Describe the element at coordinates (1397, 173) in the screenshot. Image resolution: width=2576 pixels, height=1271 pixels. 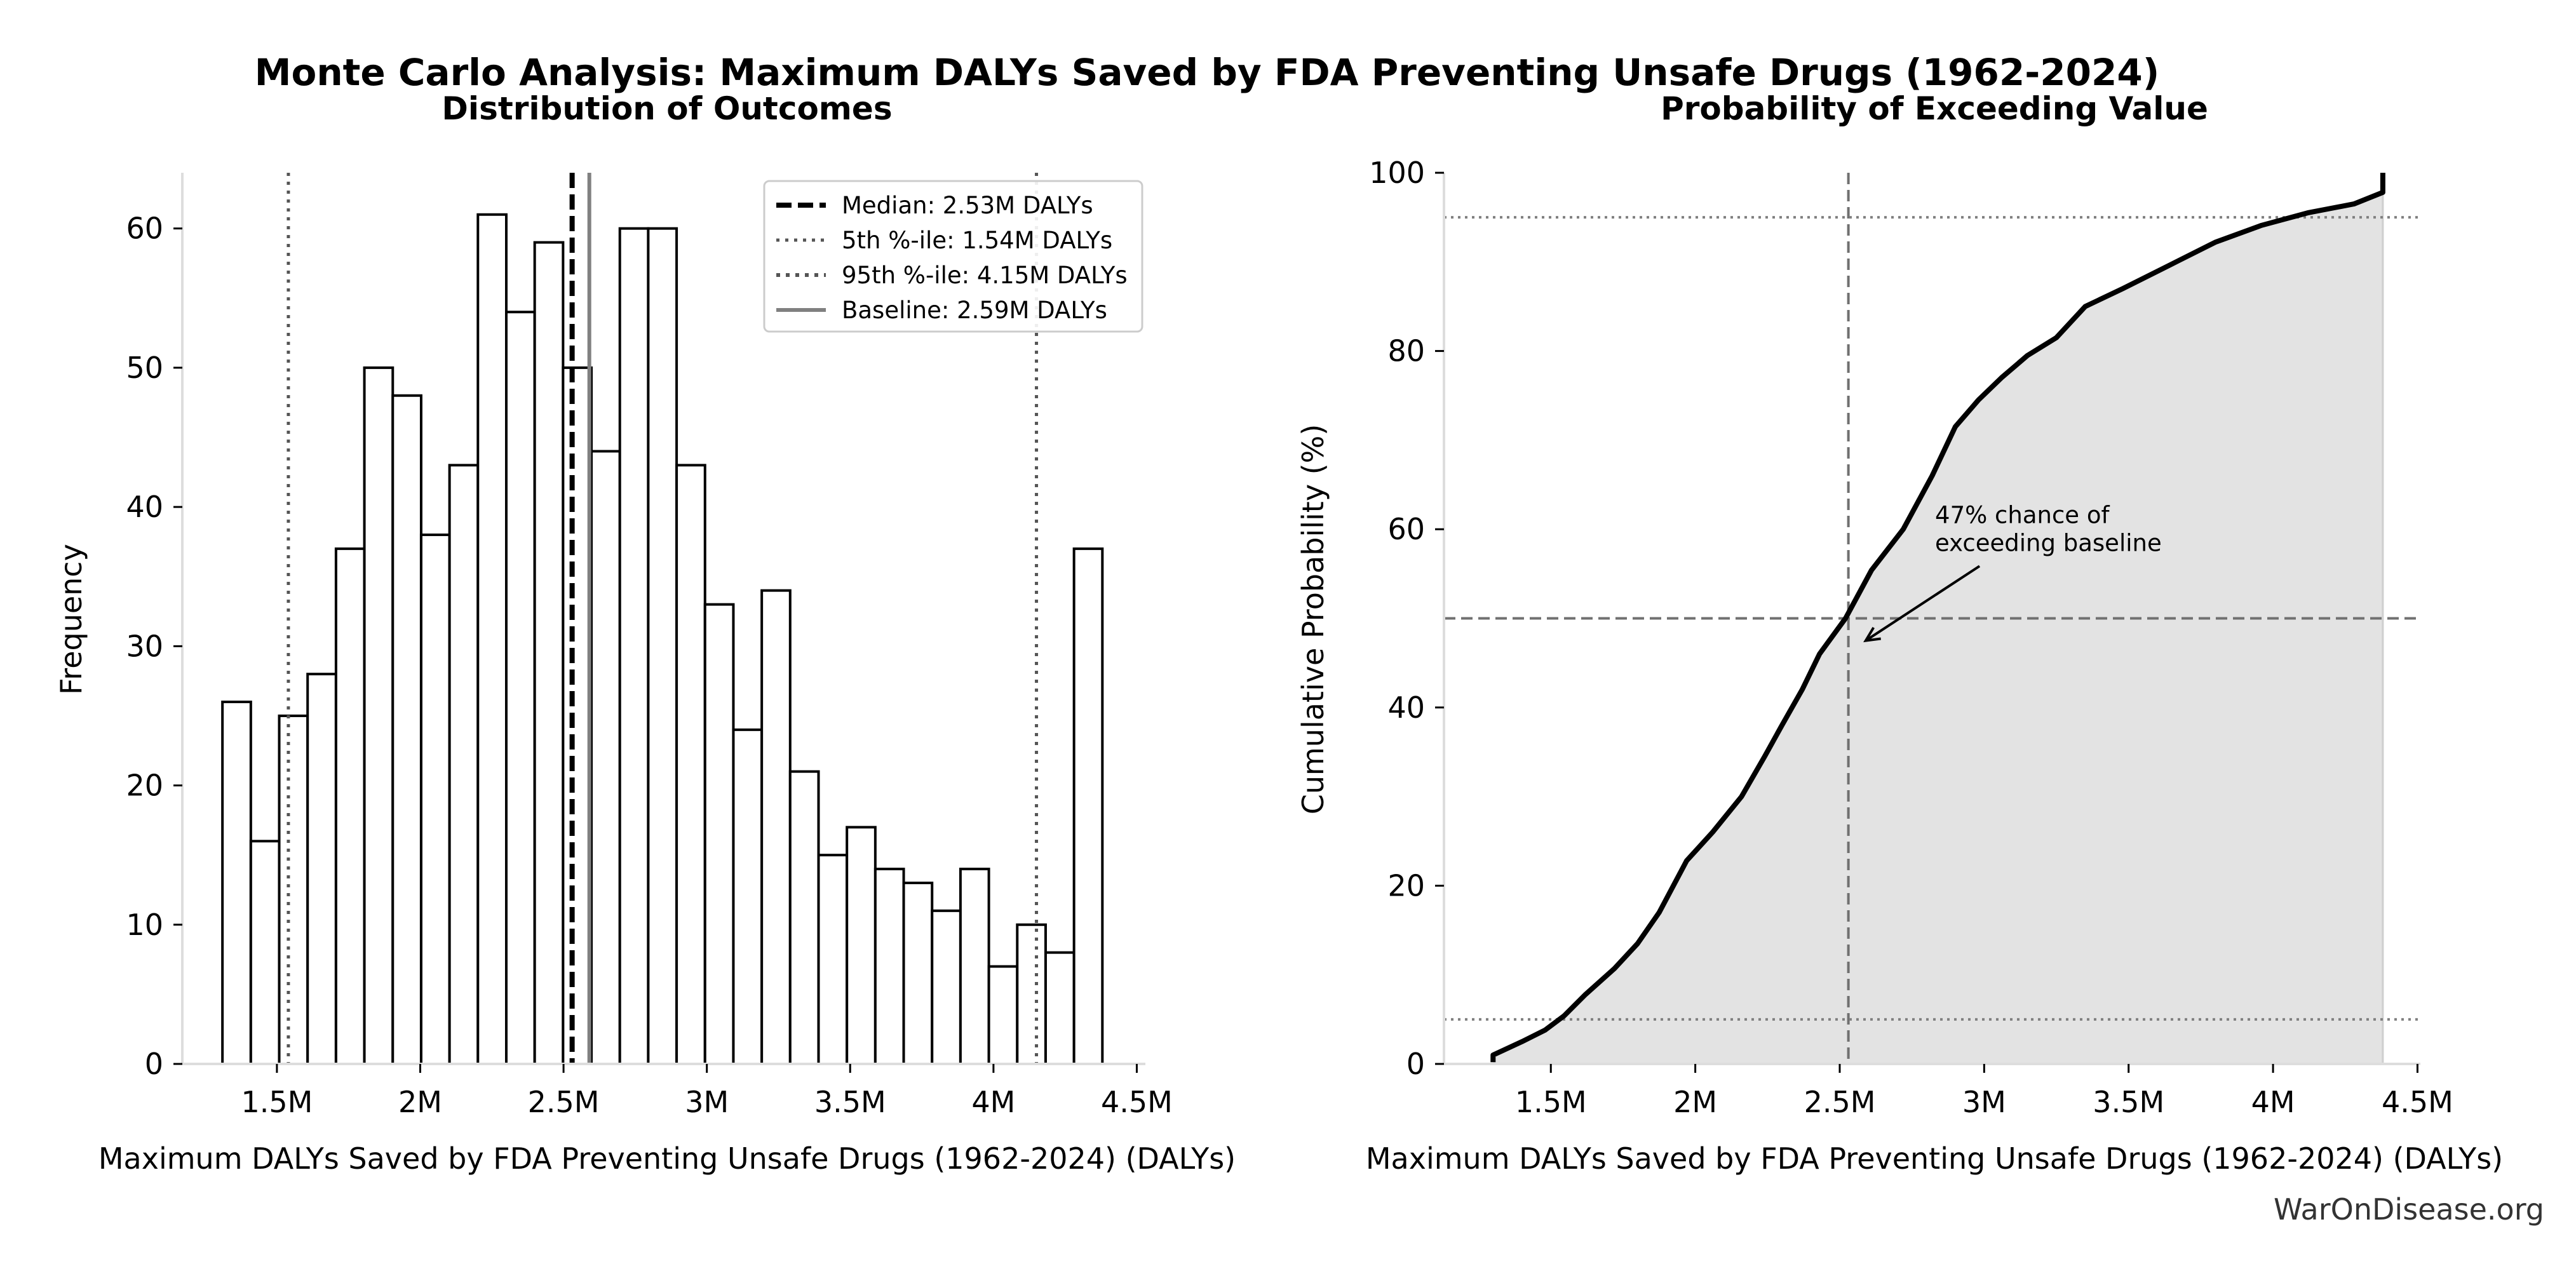
I see `y-tick-label: 100` at that location.